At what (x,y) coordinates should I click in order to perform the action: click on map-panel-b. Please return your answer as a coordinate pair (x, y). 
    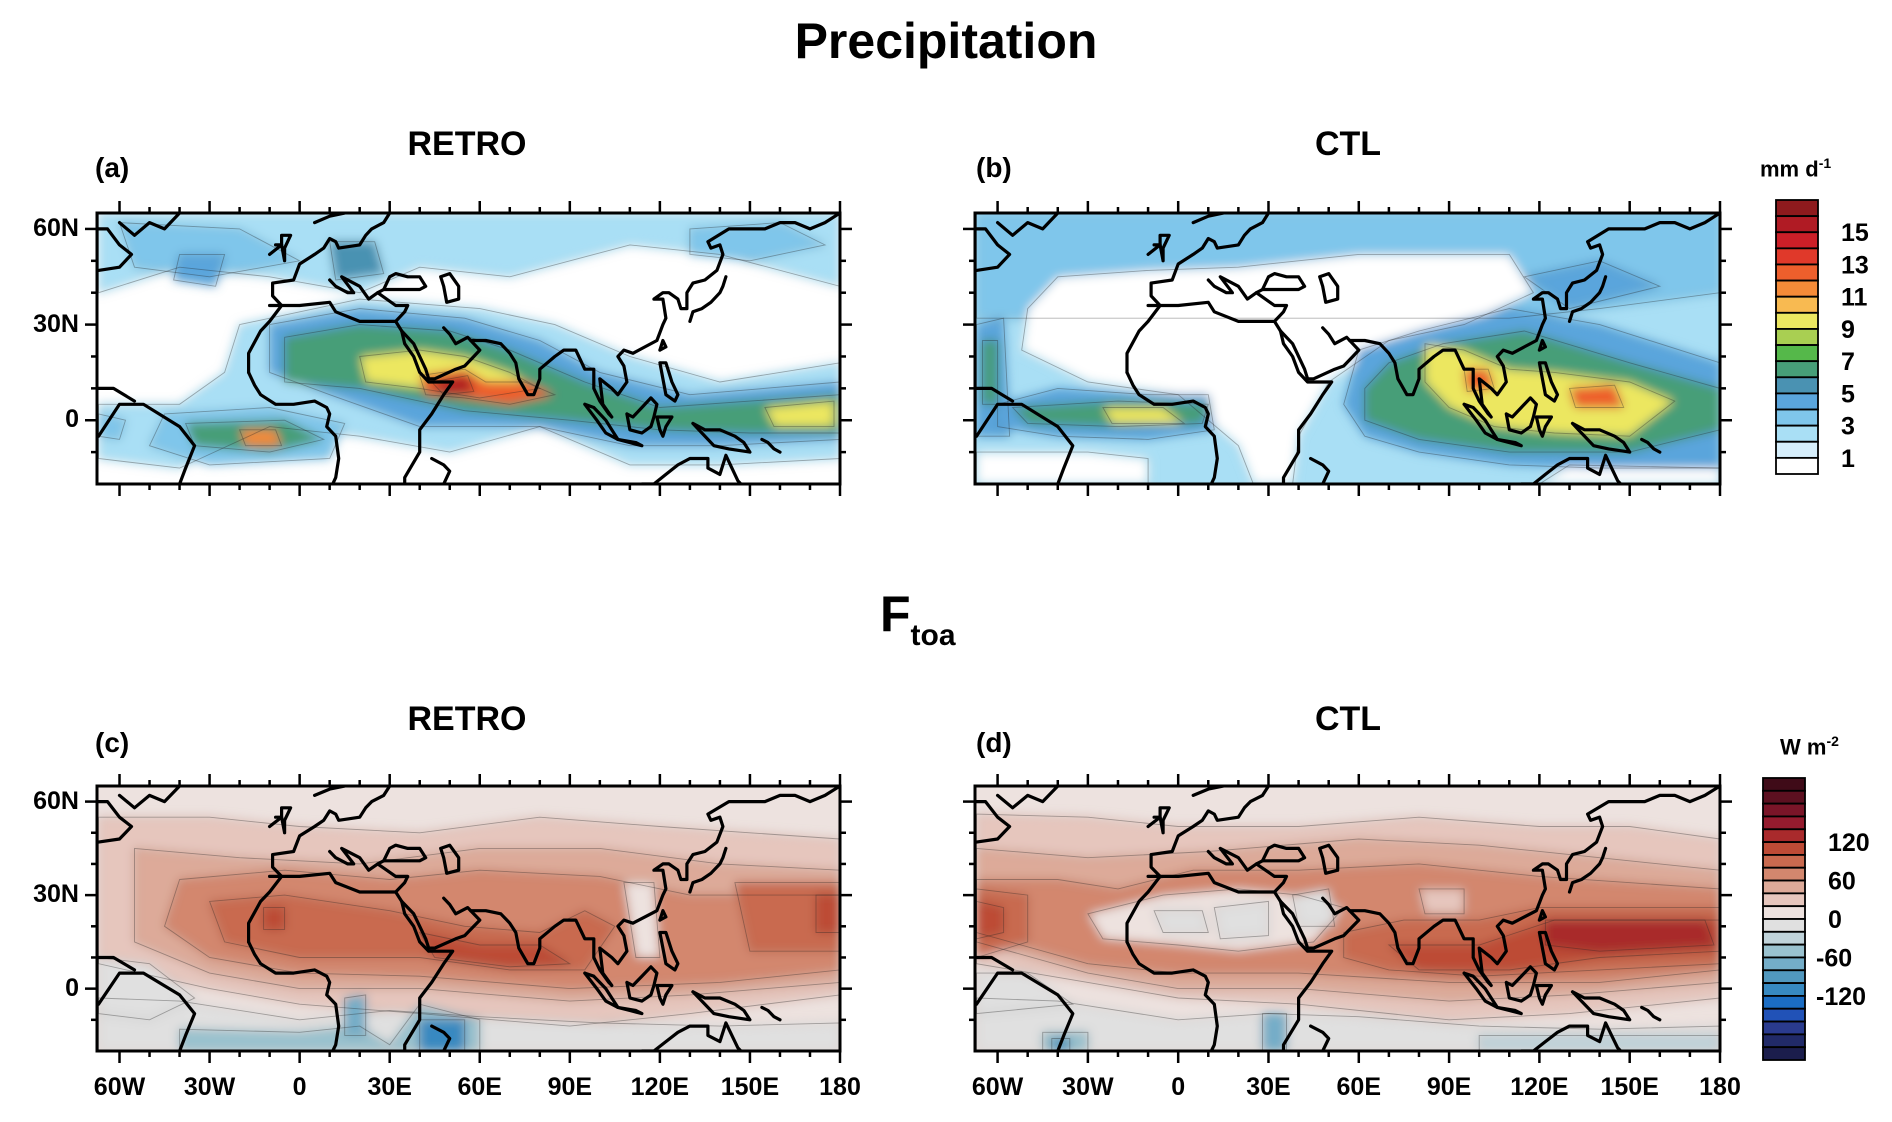
    Looking at the image, I should click on (1347, 348).